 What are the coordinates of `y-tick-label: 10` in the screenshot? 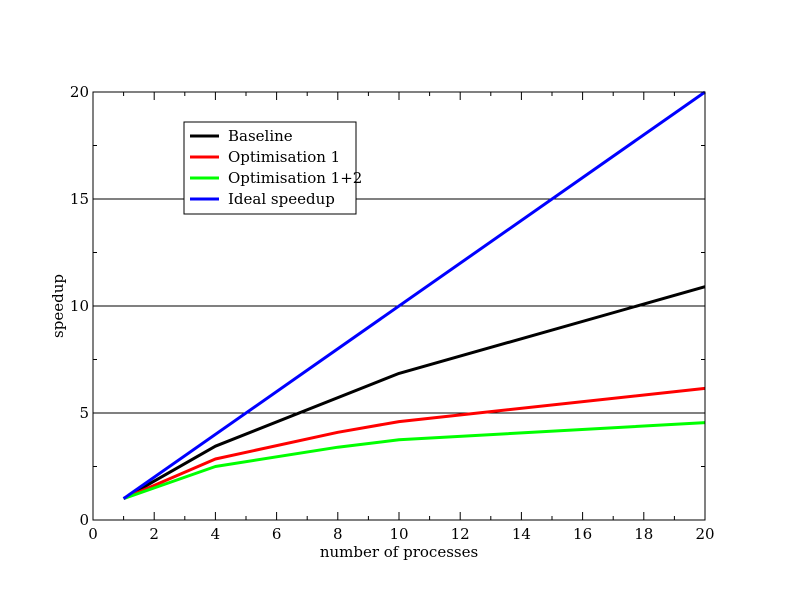 It's located at (79, 306).